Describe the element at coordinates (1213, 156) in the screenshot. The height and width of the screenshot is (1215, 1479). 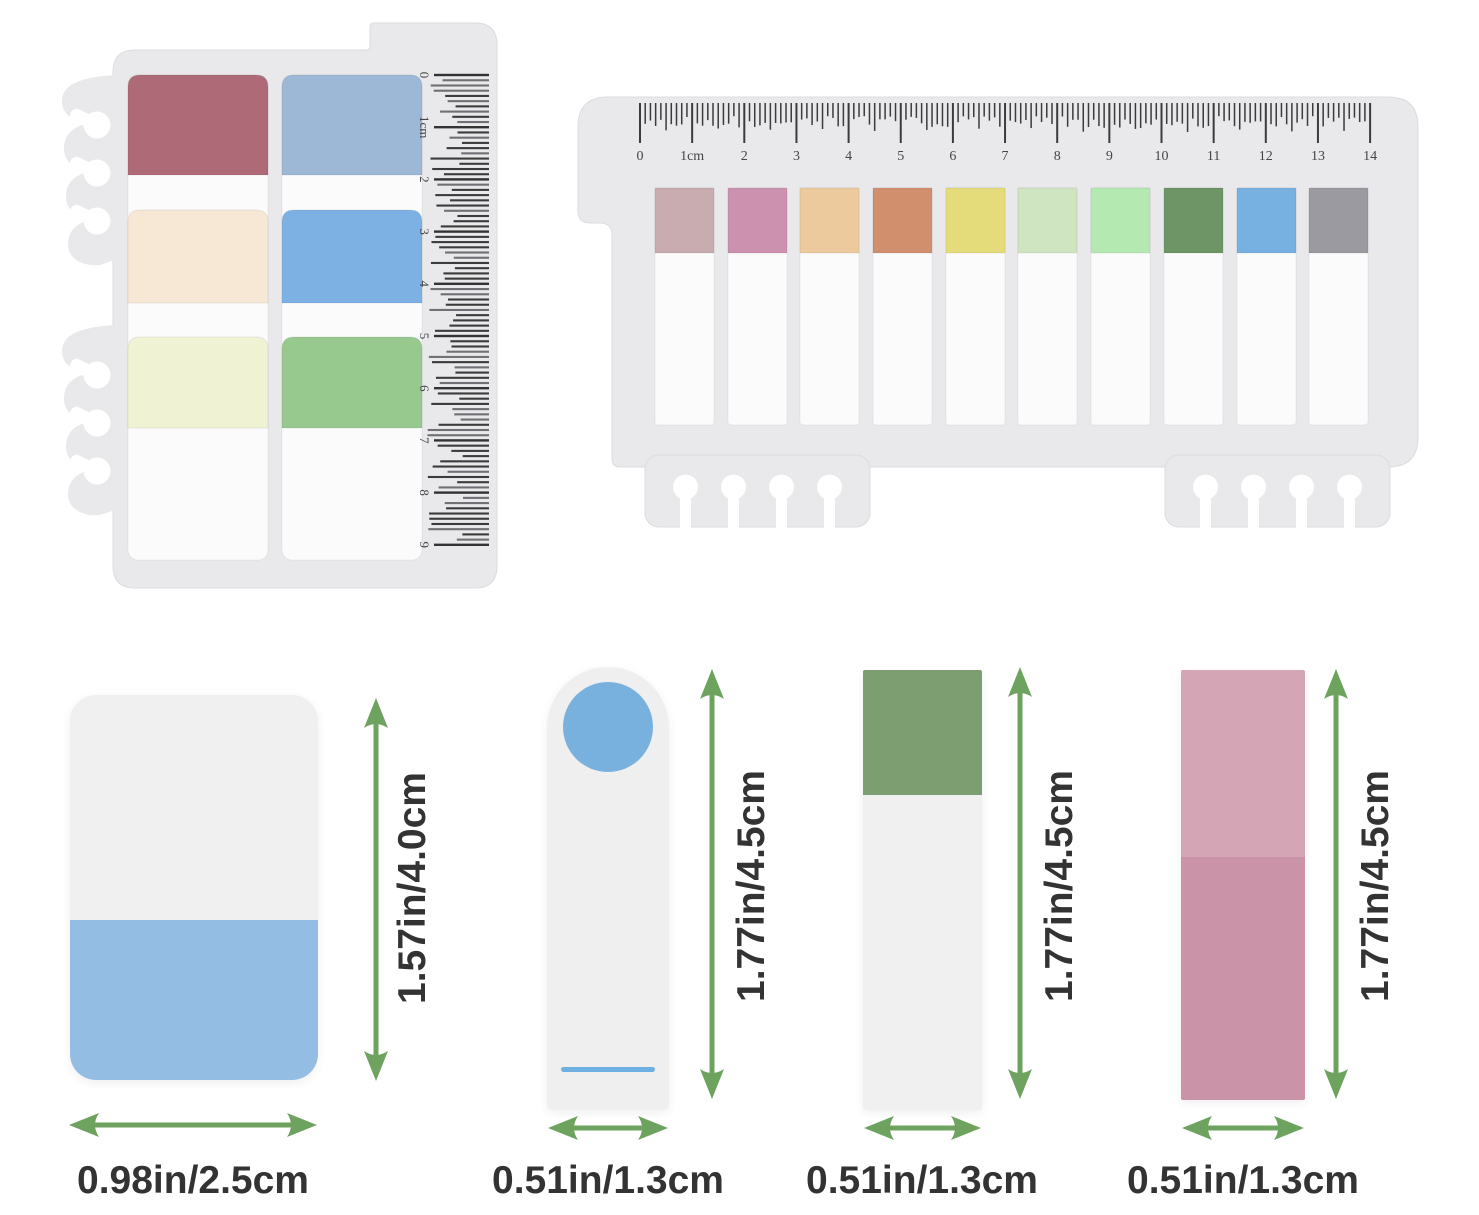
I see `svg-text: 11` at that location.